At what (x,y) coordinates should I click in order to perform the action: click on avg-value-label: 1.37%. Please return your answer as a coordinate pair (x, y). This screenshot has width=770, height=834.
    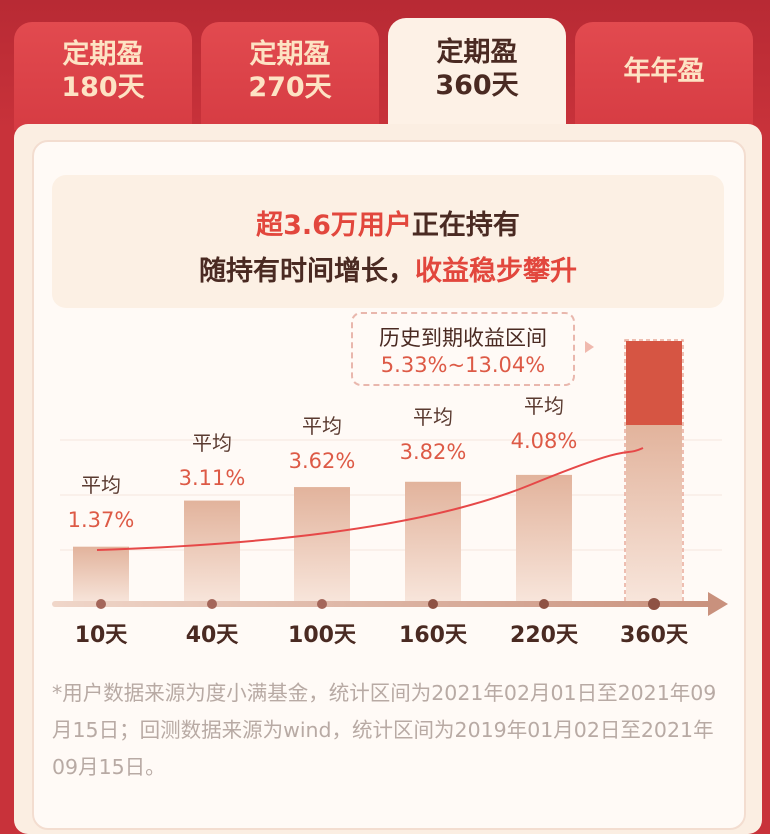
    Looking at the image, I should click on (101, 520).